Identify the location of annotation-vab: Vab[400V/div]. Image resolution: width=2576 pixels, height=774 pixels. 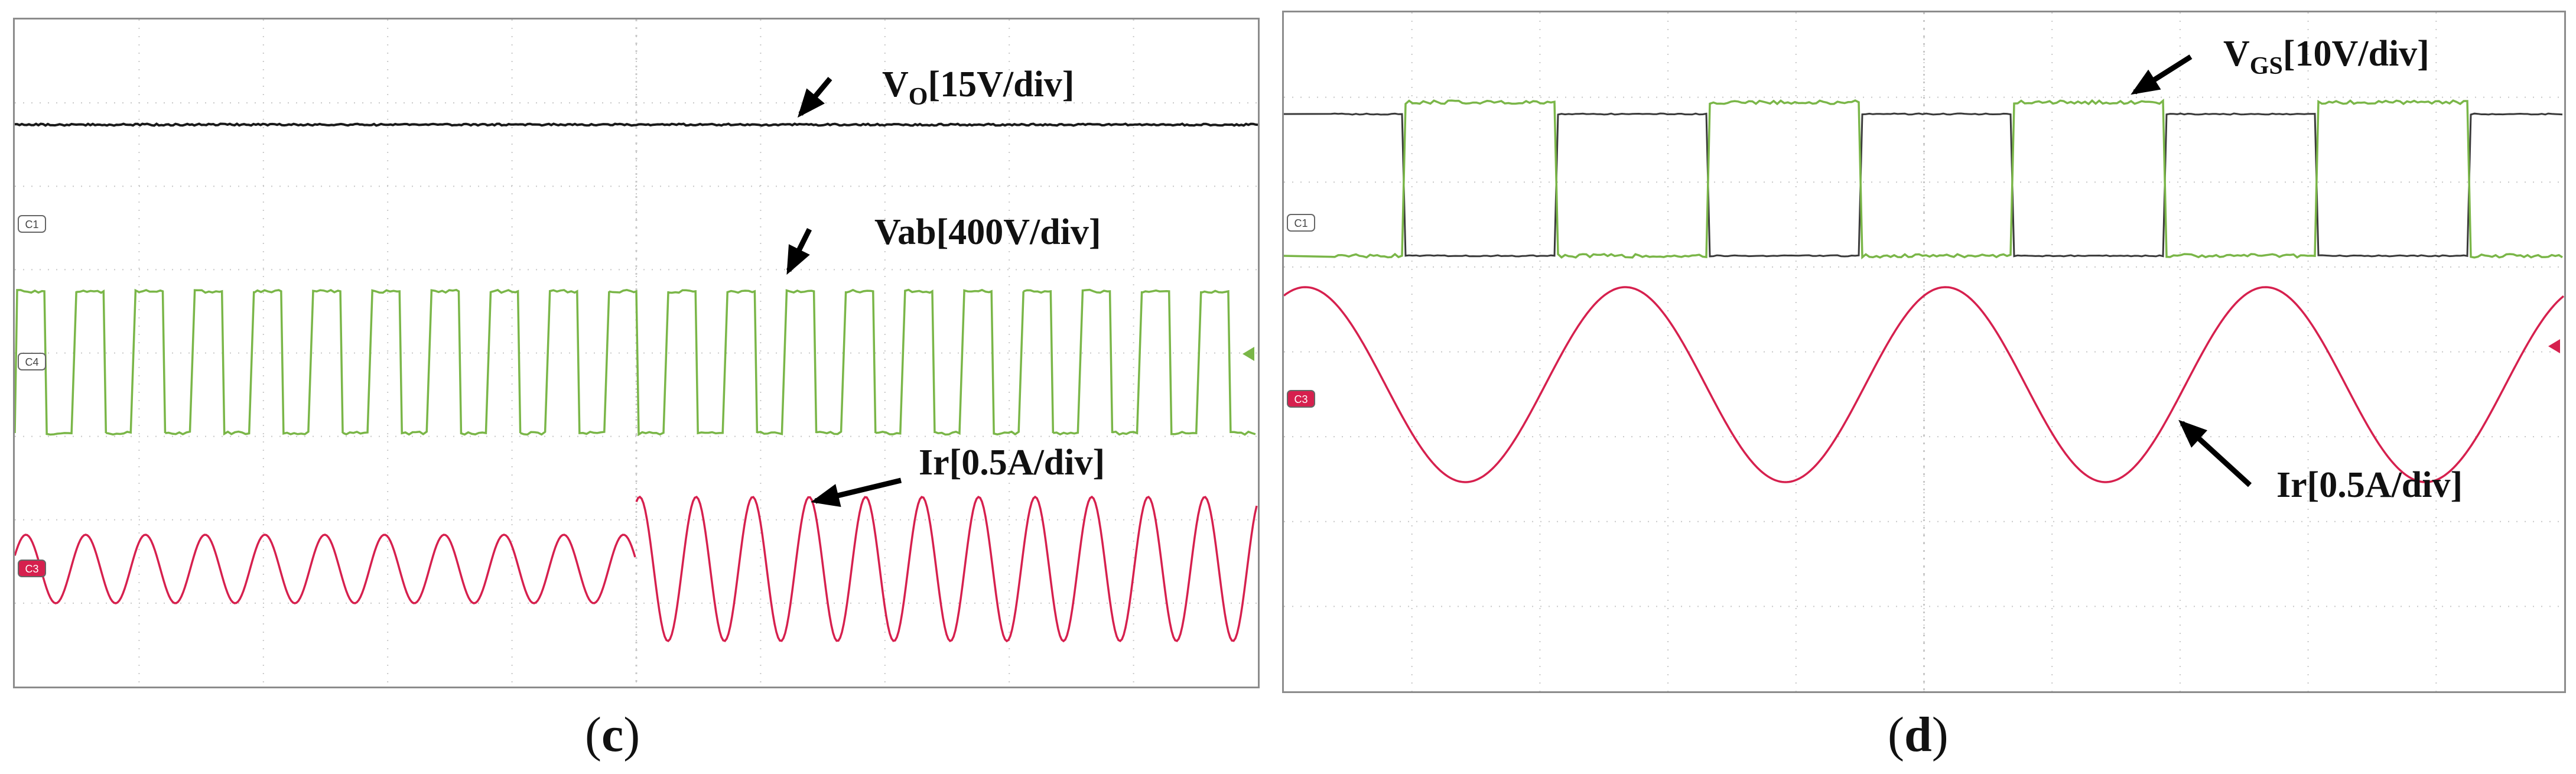
(988, 232).